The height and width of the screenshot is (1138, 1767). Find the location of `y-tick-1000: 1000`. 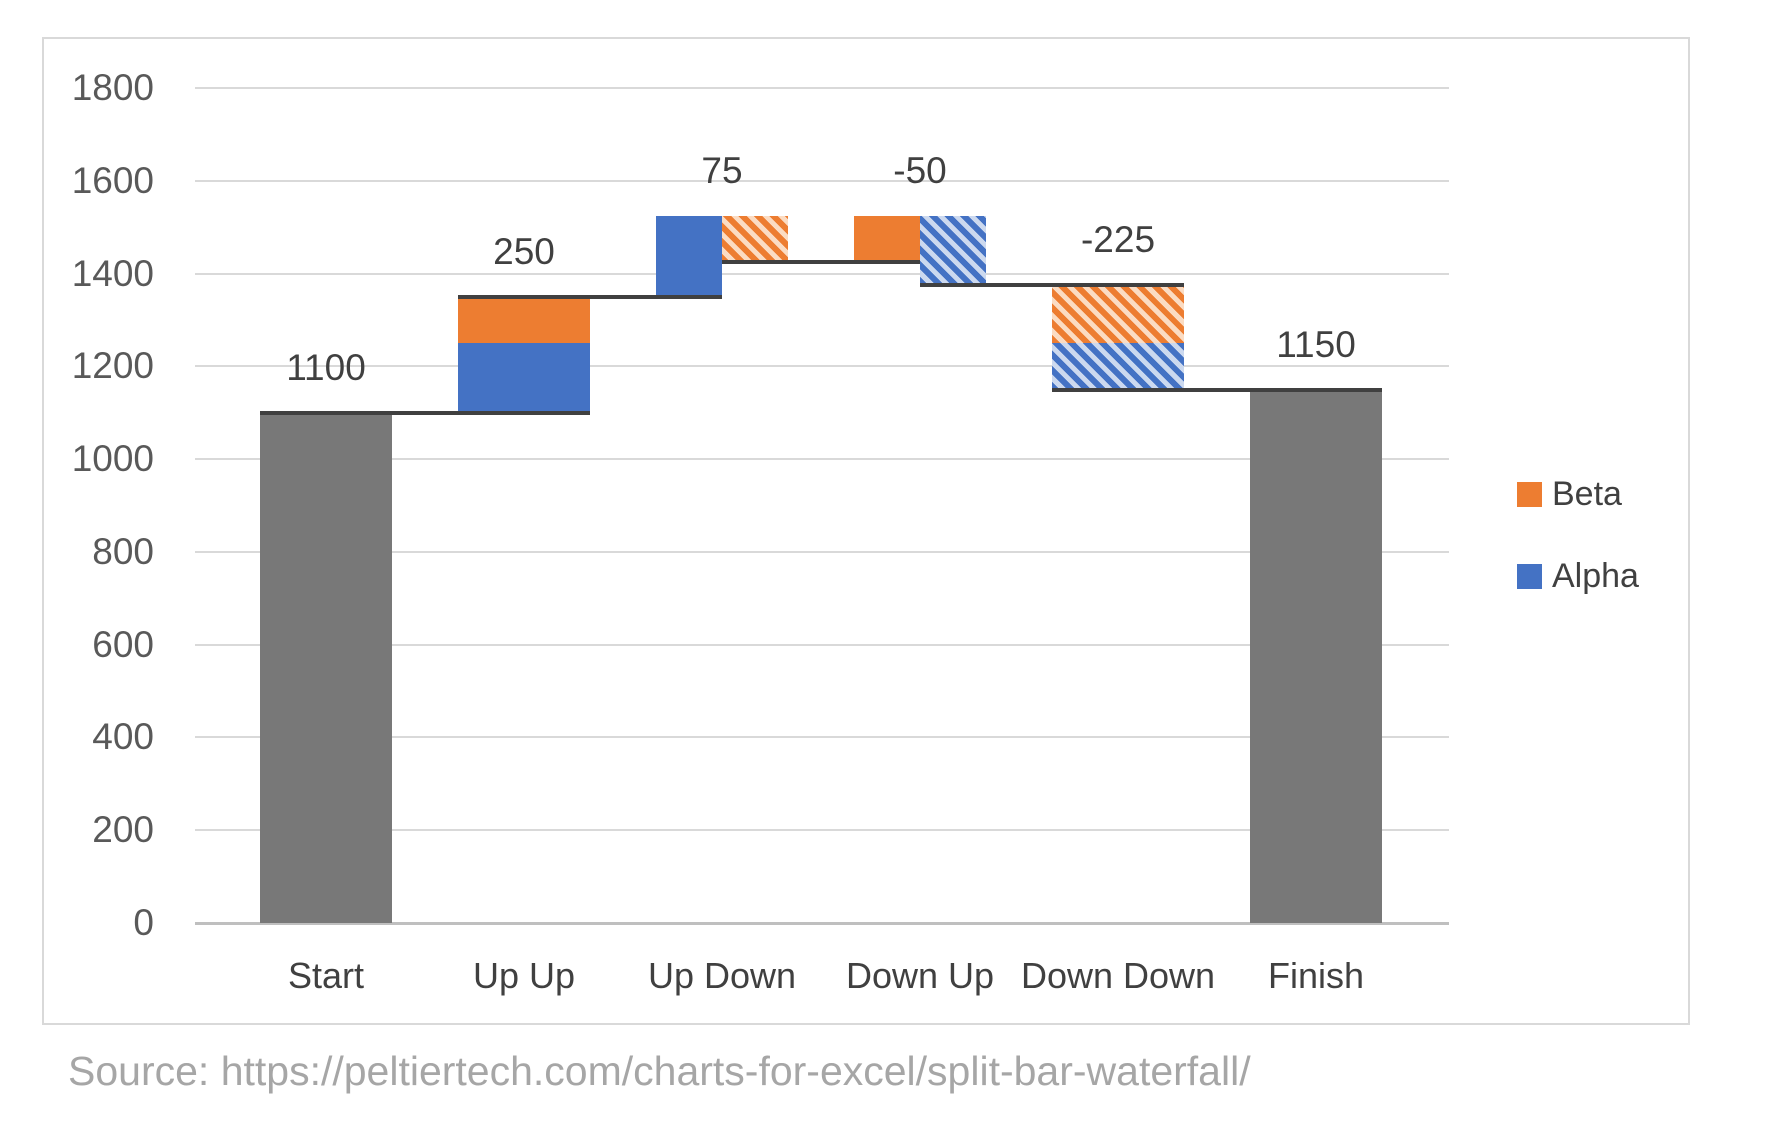

y-tick-1000: 1000 is located at coordinates (112, 459).